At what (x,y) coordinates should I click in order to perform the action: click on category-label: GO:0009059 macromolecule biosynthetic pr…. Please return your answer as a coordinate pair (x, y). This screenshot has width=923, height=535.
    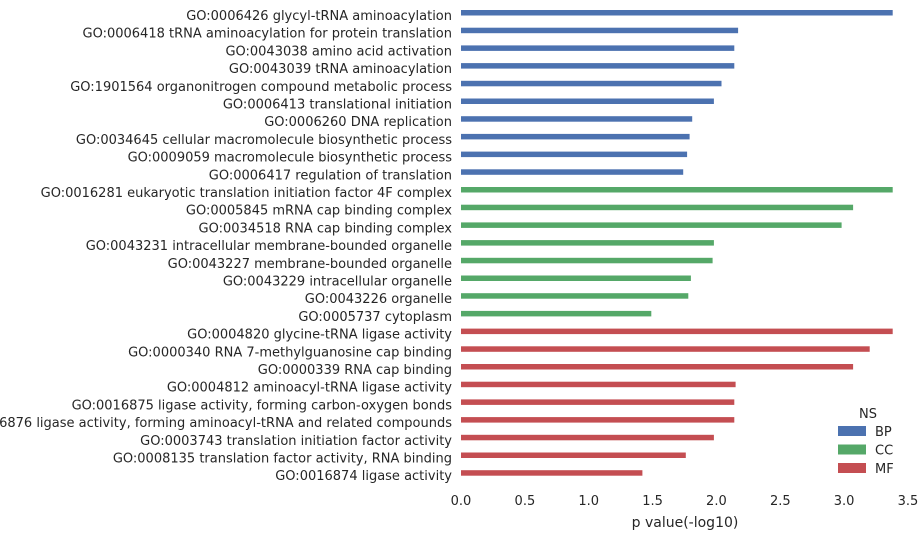
    Looking at the image, I should click on (290, 158).